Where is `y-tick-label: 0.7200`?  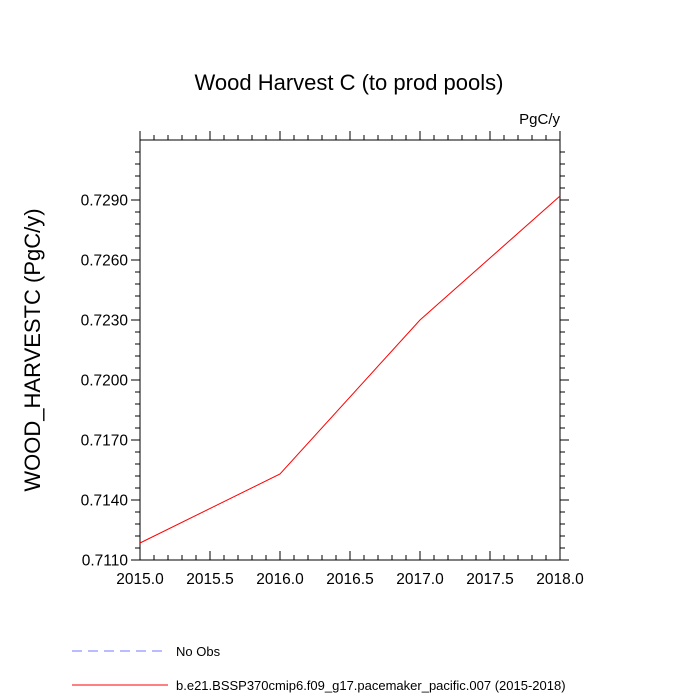
y-tick-label: 0.7200 is located at coordinates (105, 381).